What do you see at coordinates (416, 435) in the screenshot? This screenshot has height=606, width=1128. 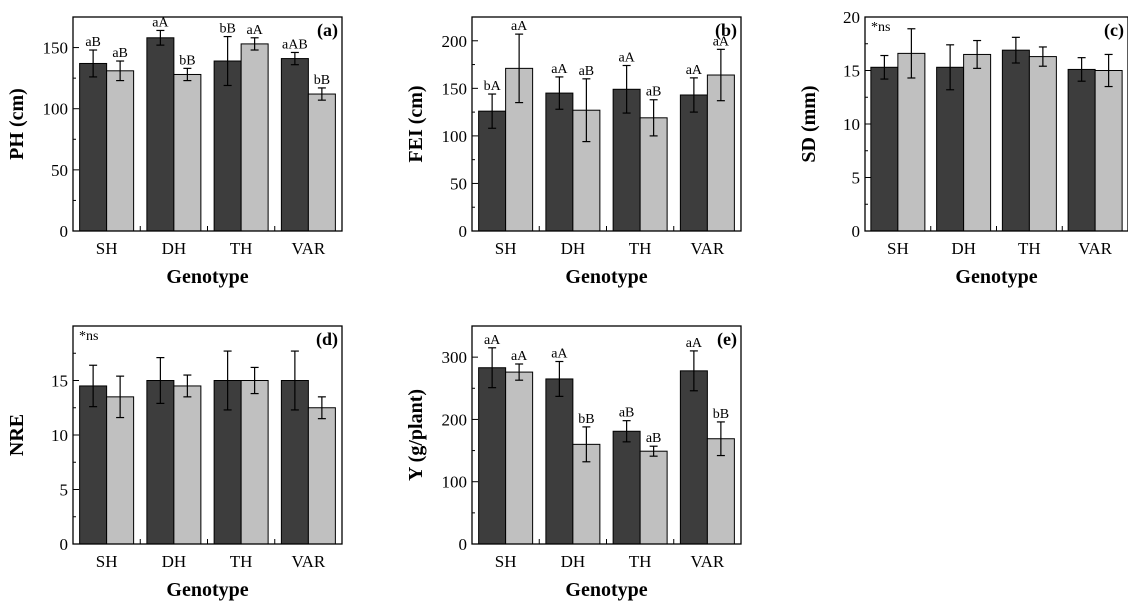 I see `y-axis-title: Y (g/plant)` at bounding box center [416, 435].